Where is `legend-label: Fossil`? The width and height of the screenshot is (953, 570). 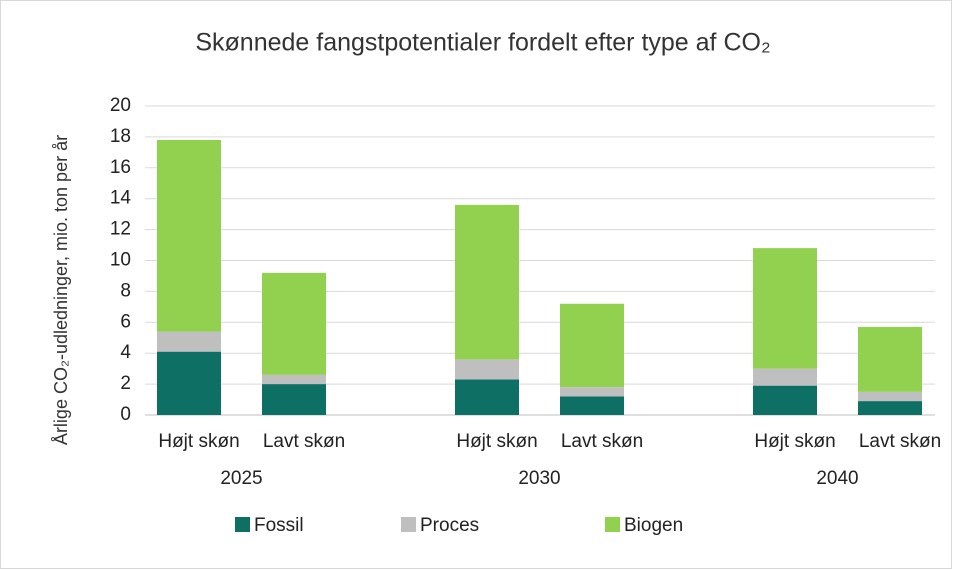 legend-label: Fossil is located at coordinates (279, 525).